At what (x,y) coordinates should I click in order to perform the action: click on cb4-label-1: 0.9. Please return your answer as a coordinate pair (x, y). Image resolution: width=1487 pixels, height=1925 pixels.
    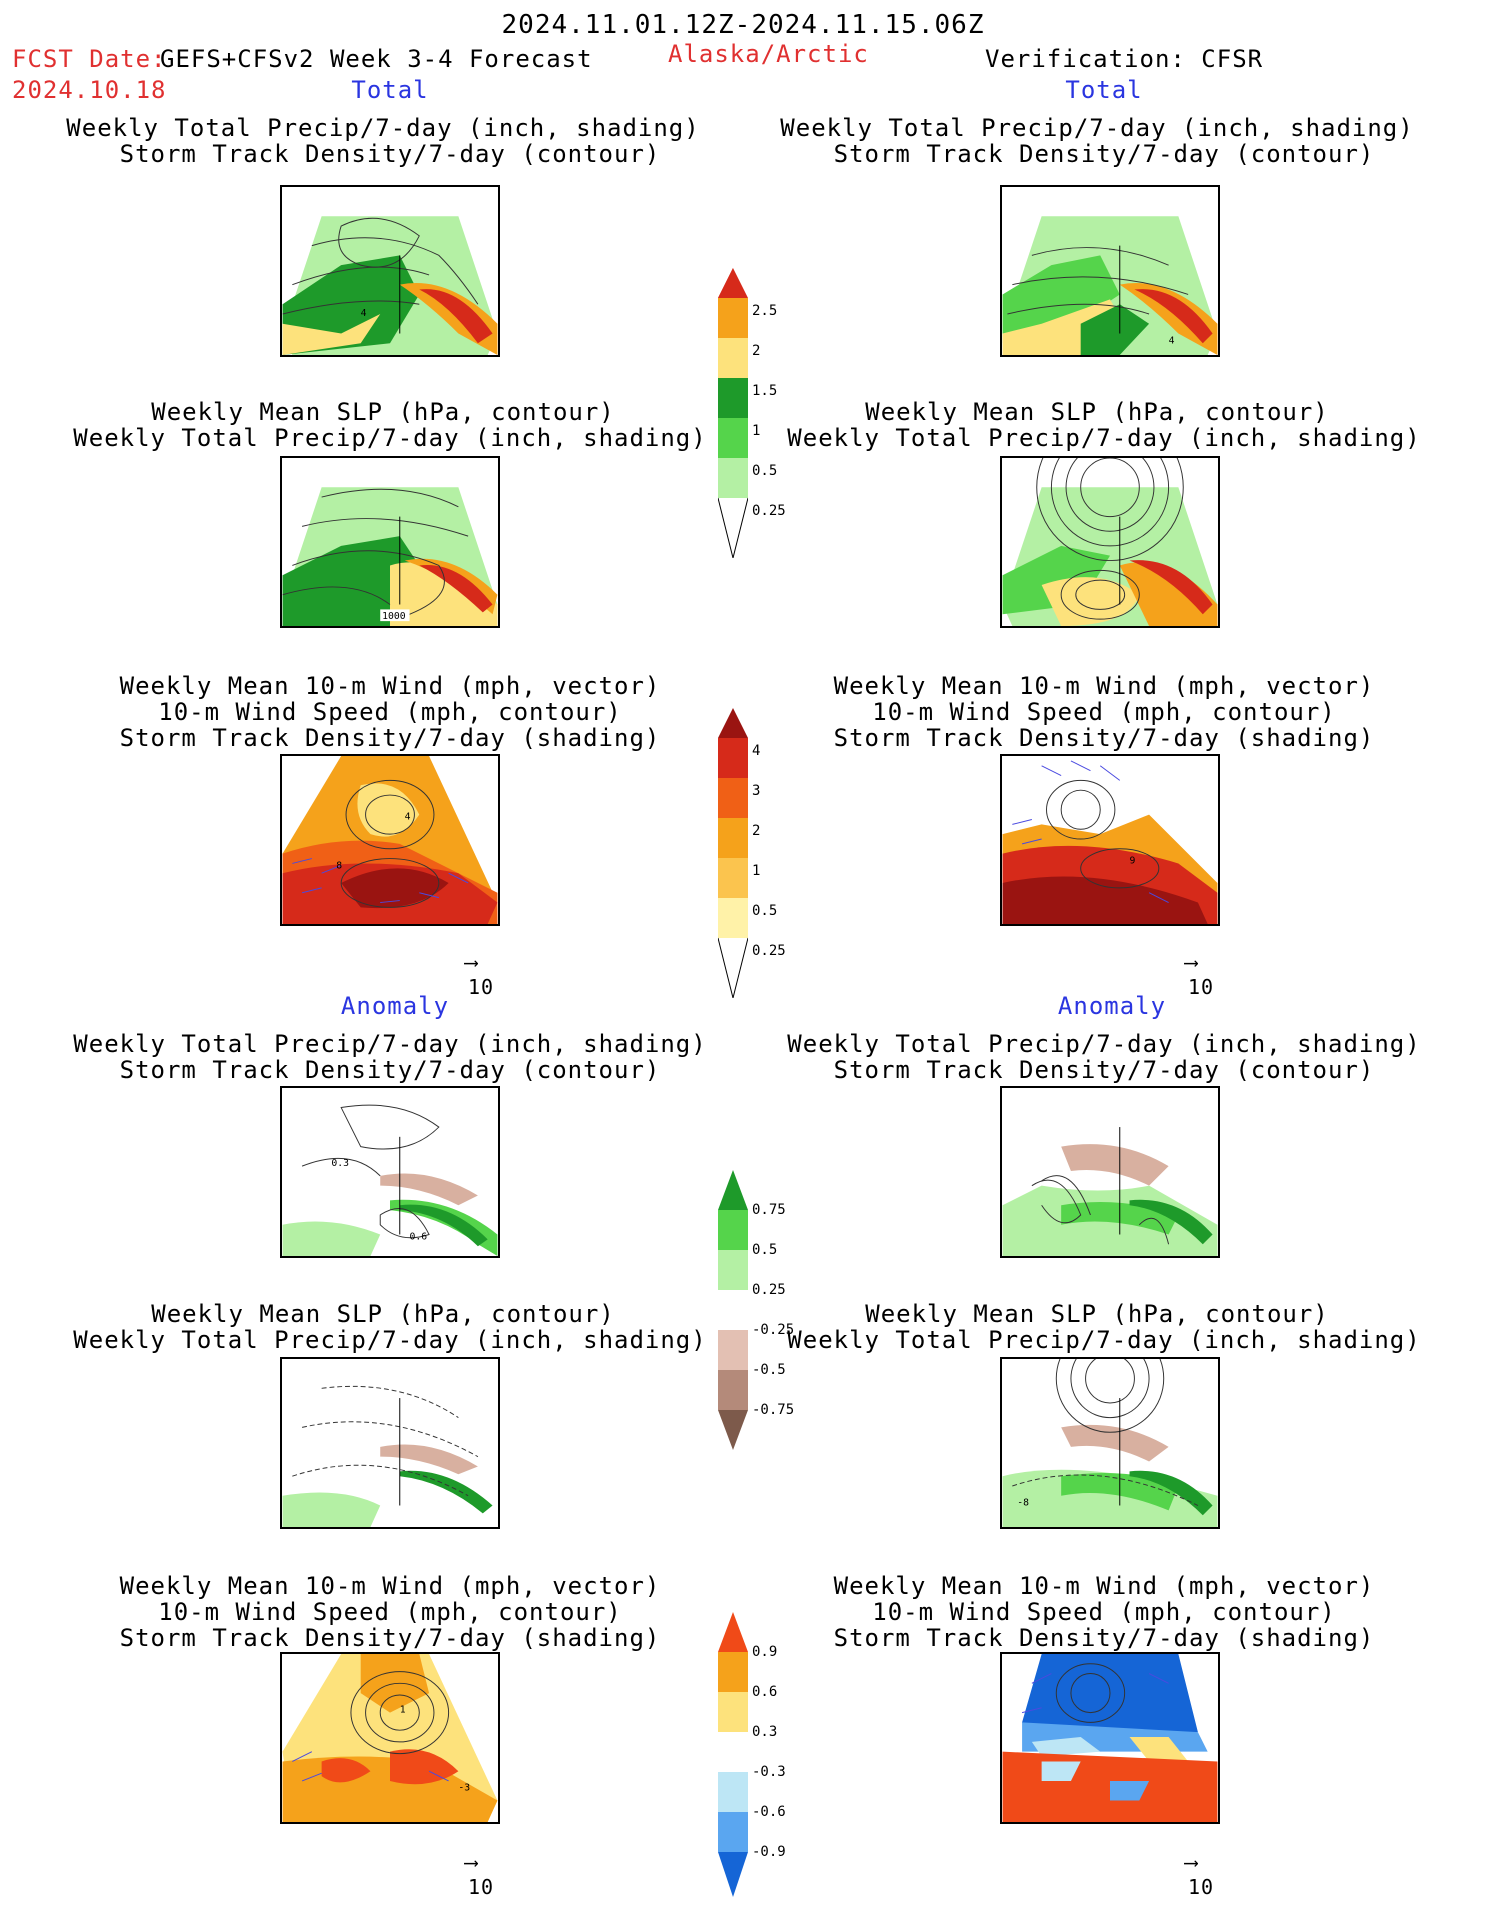
    Looking at the image, I should click on (765, 1652).